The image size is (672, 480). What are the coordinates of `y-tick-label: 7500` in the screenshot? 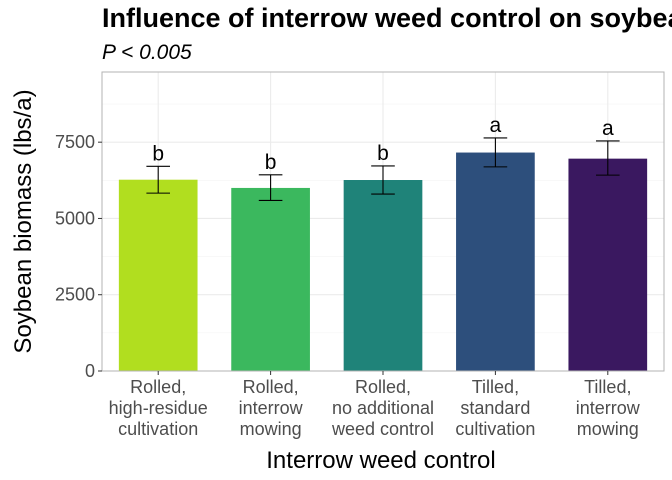 It's located at (75, 142).